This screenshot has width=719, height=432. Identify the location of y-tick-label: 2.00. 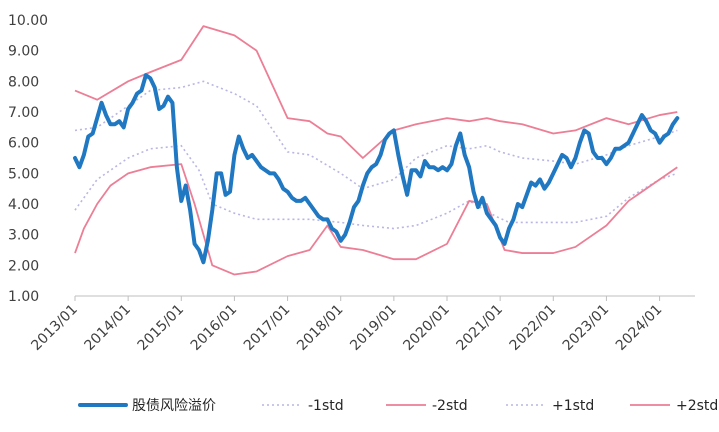
(23, 266).